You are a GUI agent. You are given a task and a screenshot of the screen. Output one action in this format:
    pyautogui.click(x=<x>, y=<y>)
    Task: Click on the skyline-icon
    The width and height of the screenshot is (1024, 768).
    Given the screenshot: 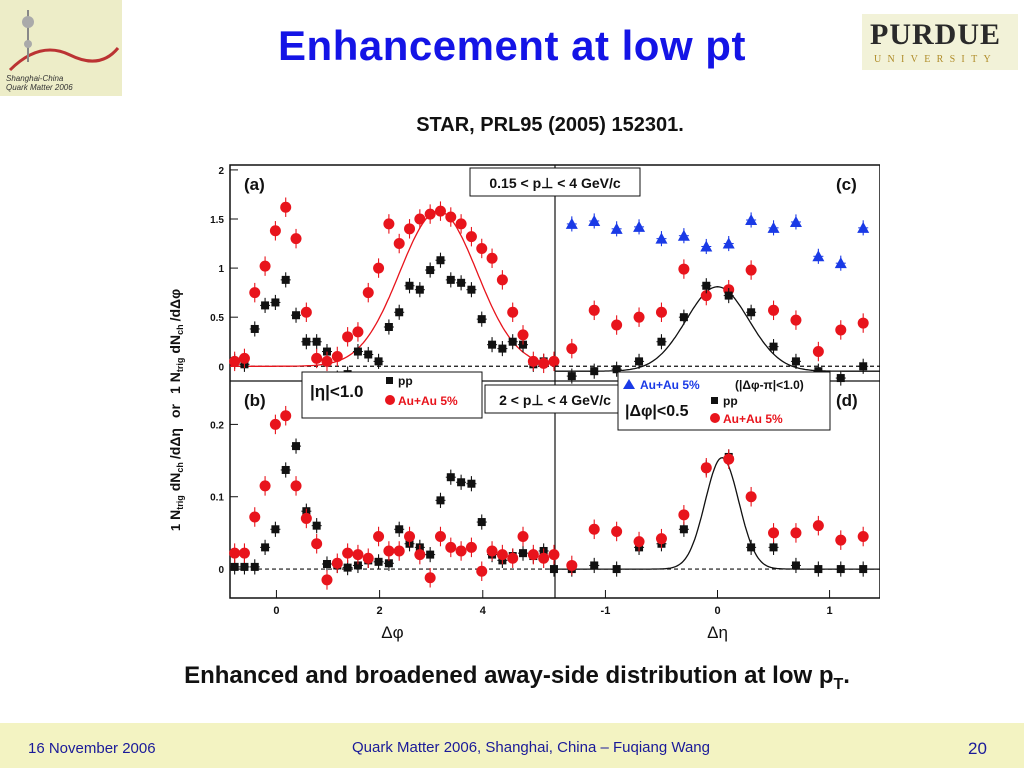 What is the action you would take?
    pyautogui.click(x=64, y=41)
    